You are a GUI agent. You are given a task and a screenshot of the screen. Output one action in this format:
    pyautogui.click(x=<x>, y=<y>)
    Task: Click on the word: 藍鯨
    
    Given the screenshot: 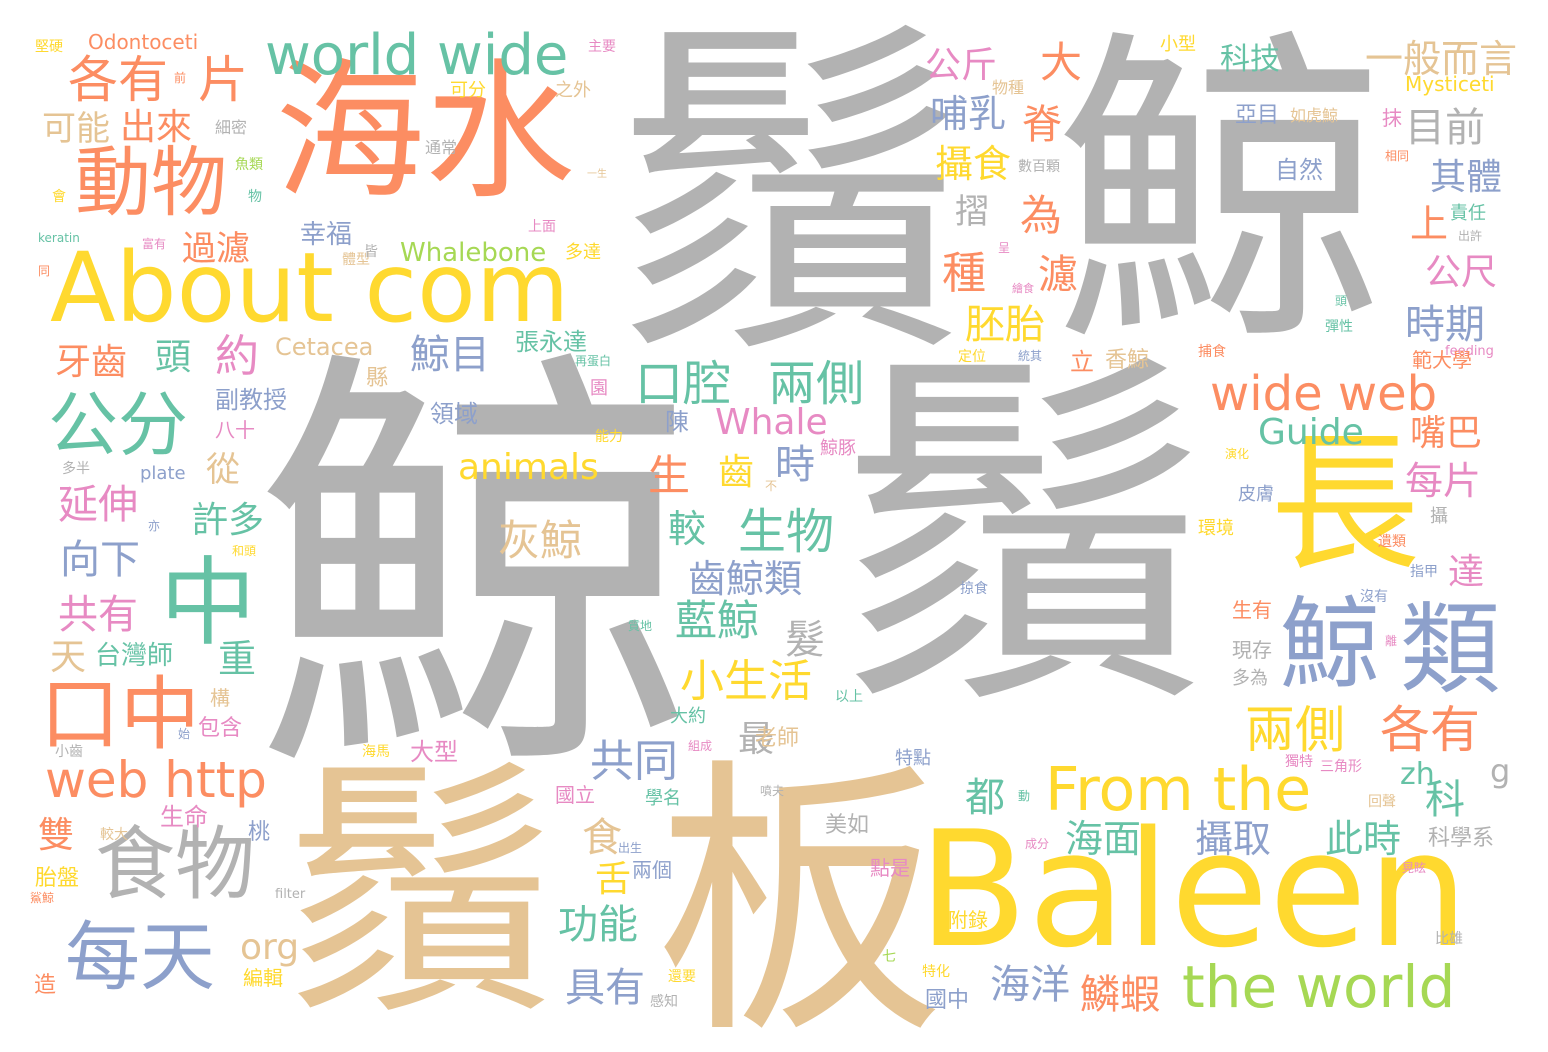 What is the action you would take?
    pyautogui.click(x=717, y=620)
    